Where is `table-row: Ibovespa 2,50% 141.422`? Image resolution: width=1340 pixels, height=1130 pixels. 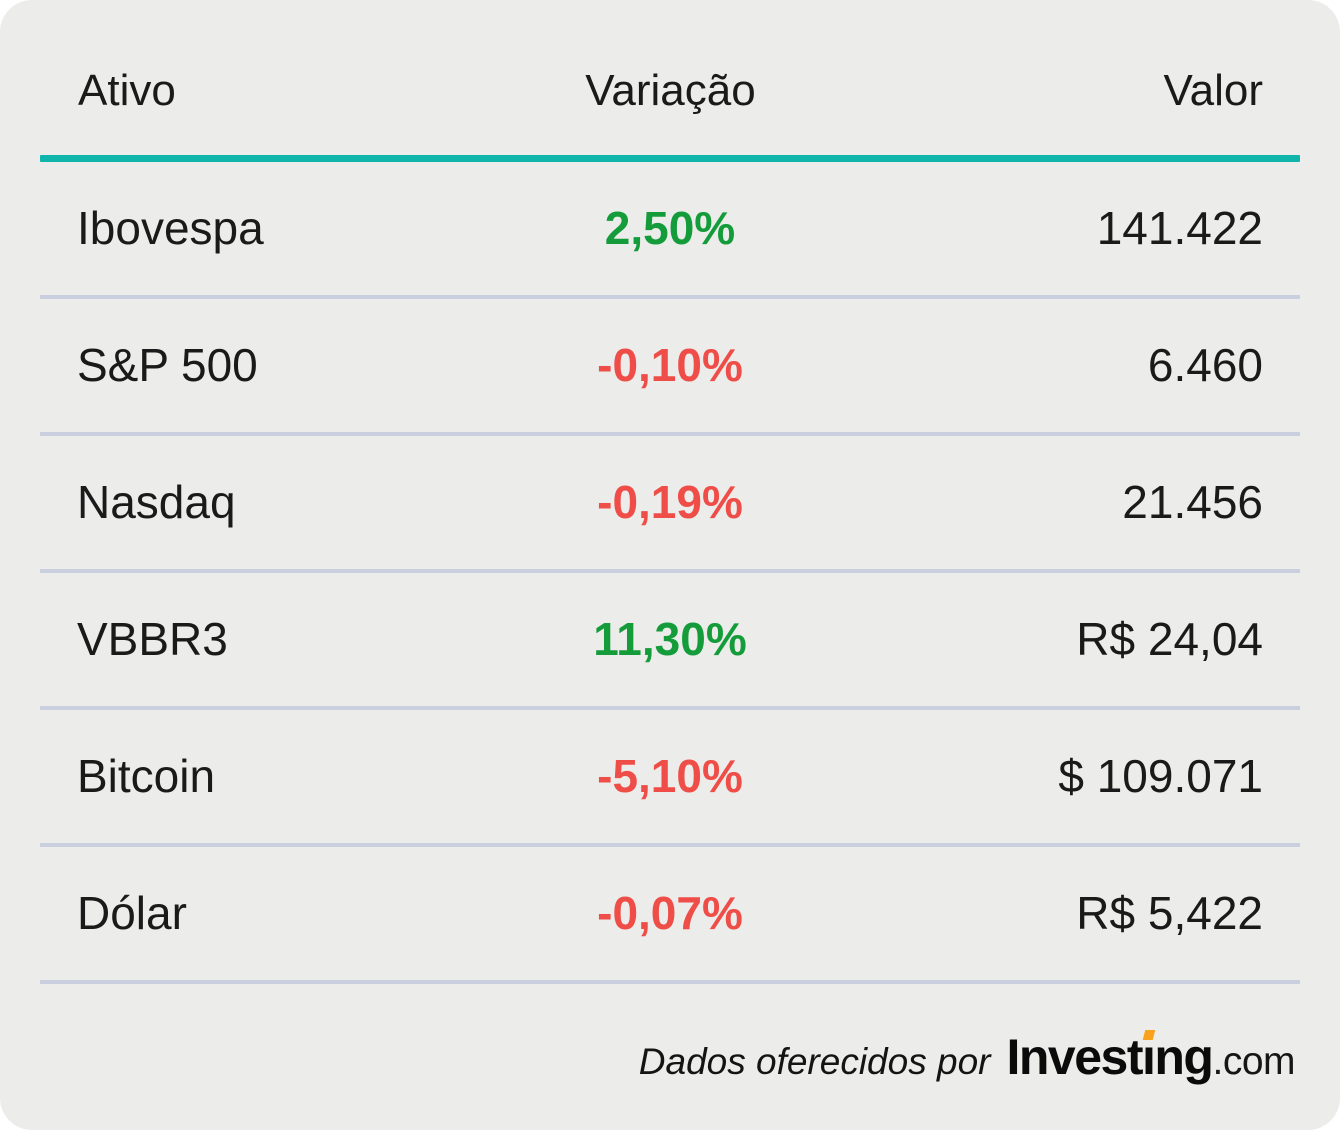
table-row: Ibovespa 2,50% 141.422 is located at coordinates (670, 230).